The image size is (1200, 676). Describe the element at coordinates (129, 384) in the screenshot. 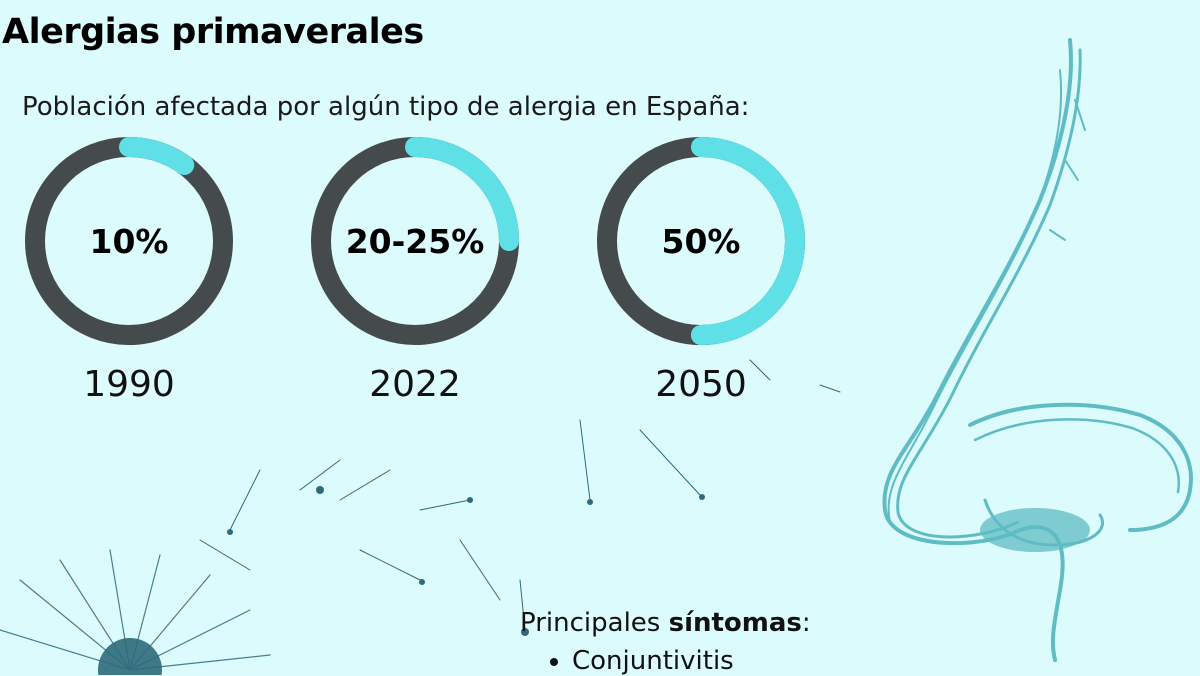

I see `year-label: 1990` at that location.